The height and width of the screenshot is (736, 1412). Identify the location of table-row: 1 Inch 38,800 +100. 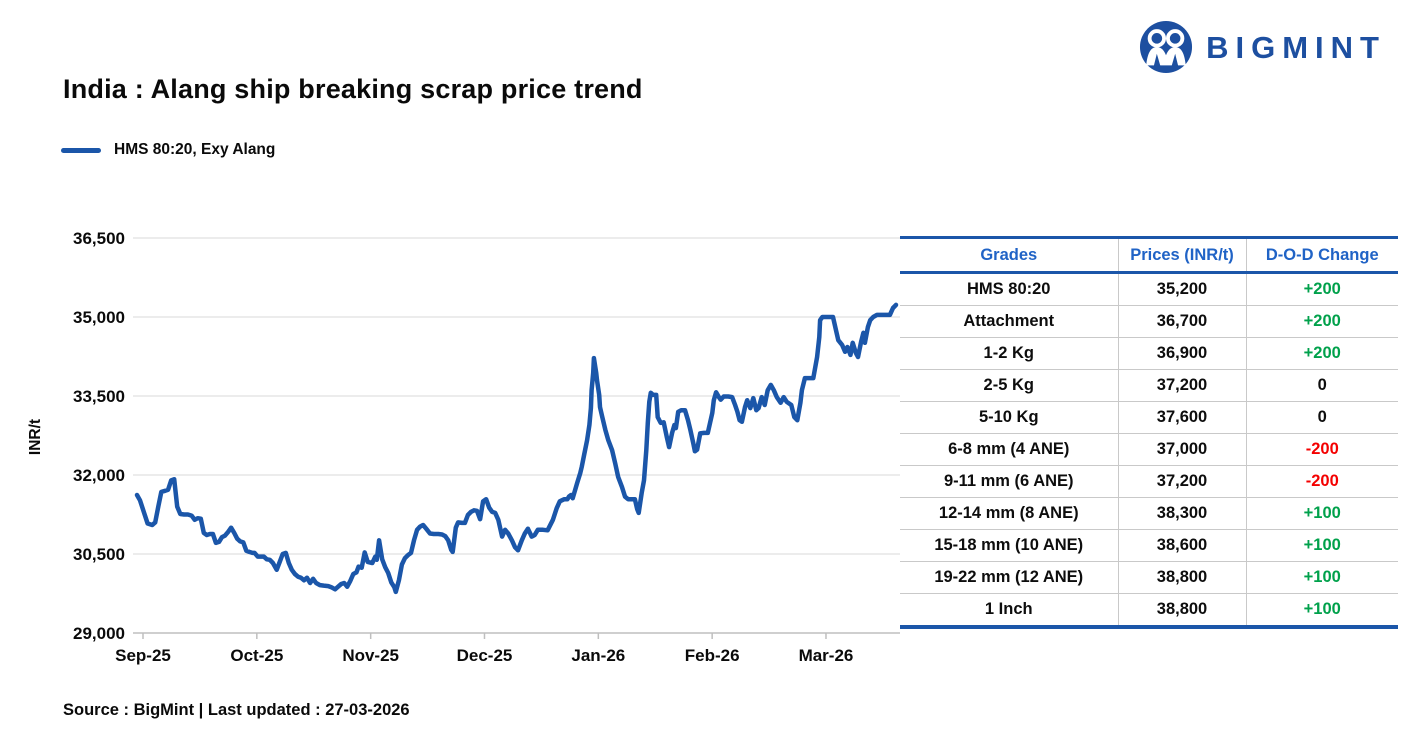
(1149, 610).